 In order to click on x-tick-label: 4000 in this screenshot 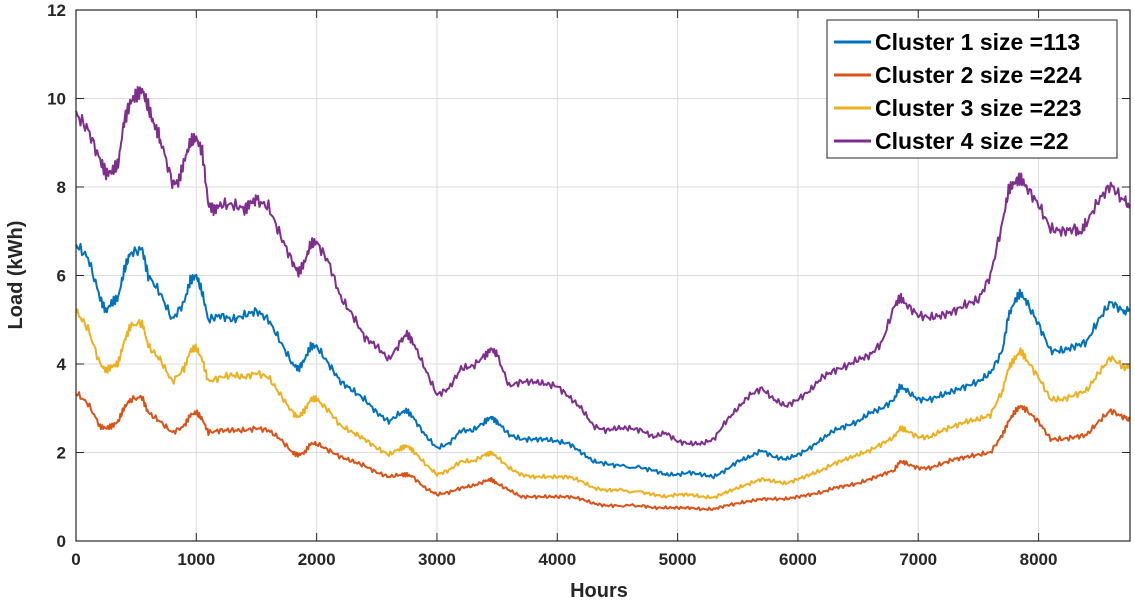, I will do `click(557, 559)`.